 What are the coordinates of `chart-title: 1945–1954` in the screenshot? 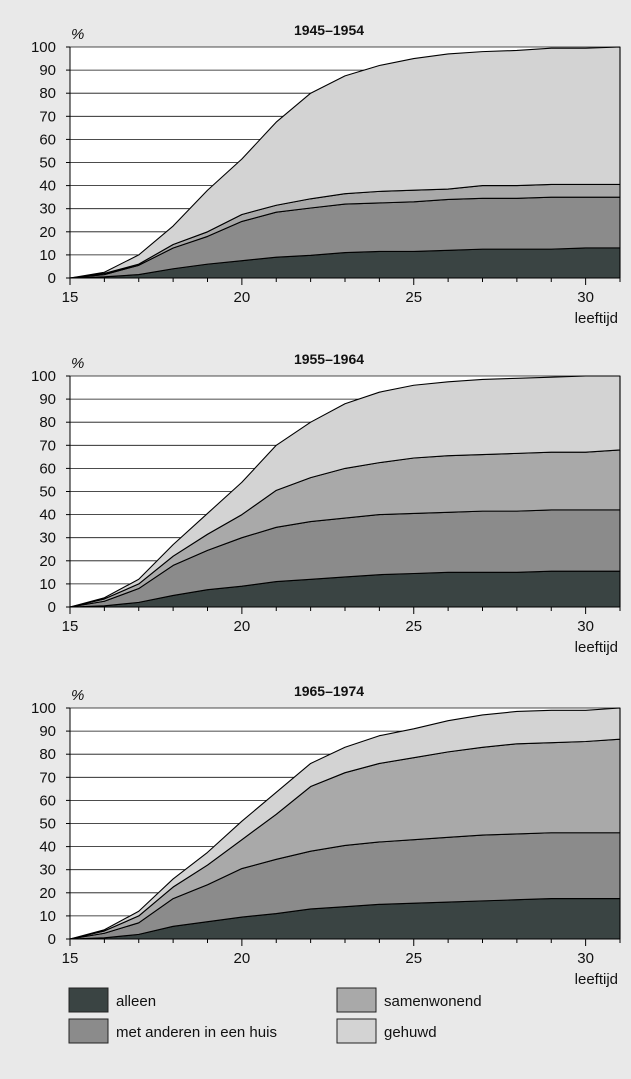 It's located at (329, 30).